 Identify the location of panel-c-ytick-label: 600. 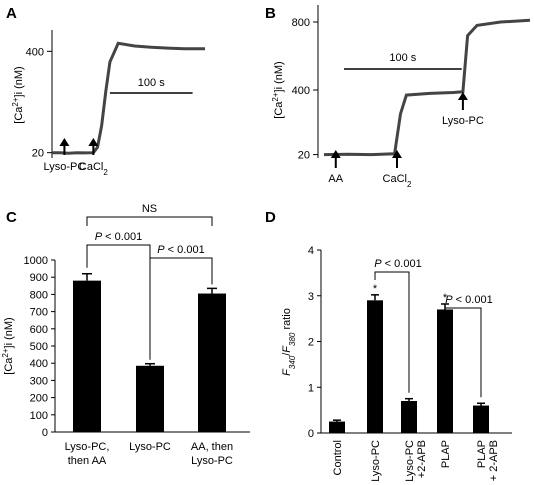
(39, 330).